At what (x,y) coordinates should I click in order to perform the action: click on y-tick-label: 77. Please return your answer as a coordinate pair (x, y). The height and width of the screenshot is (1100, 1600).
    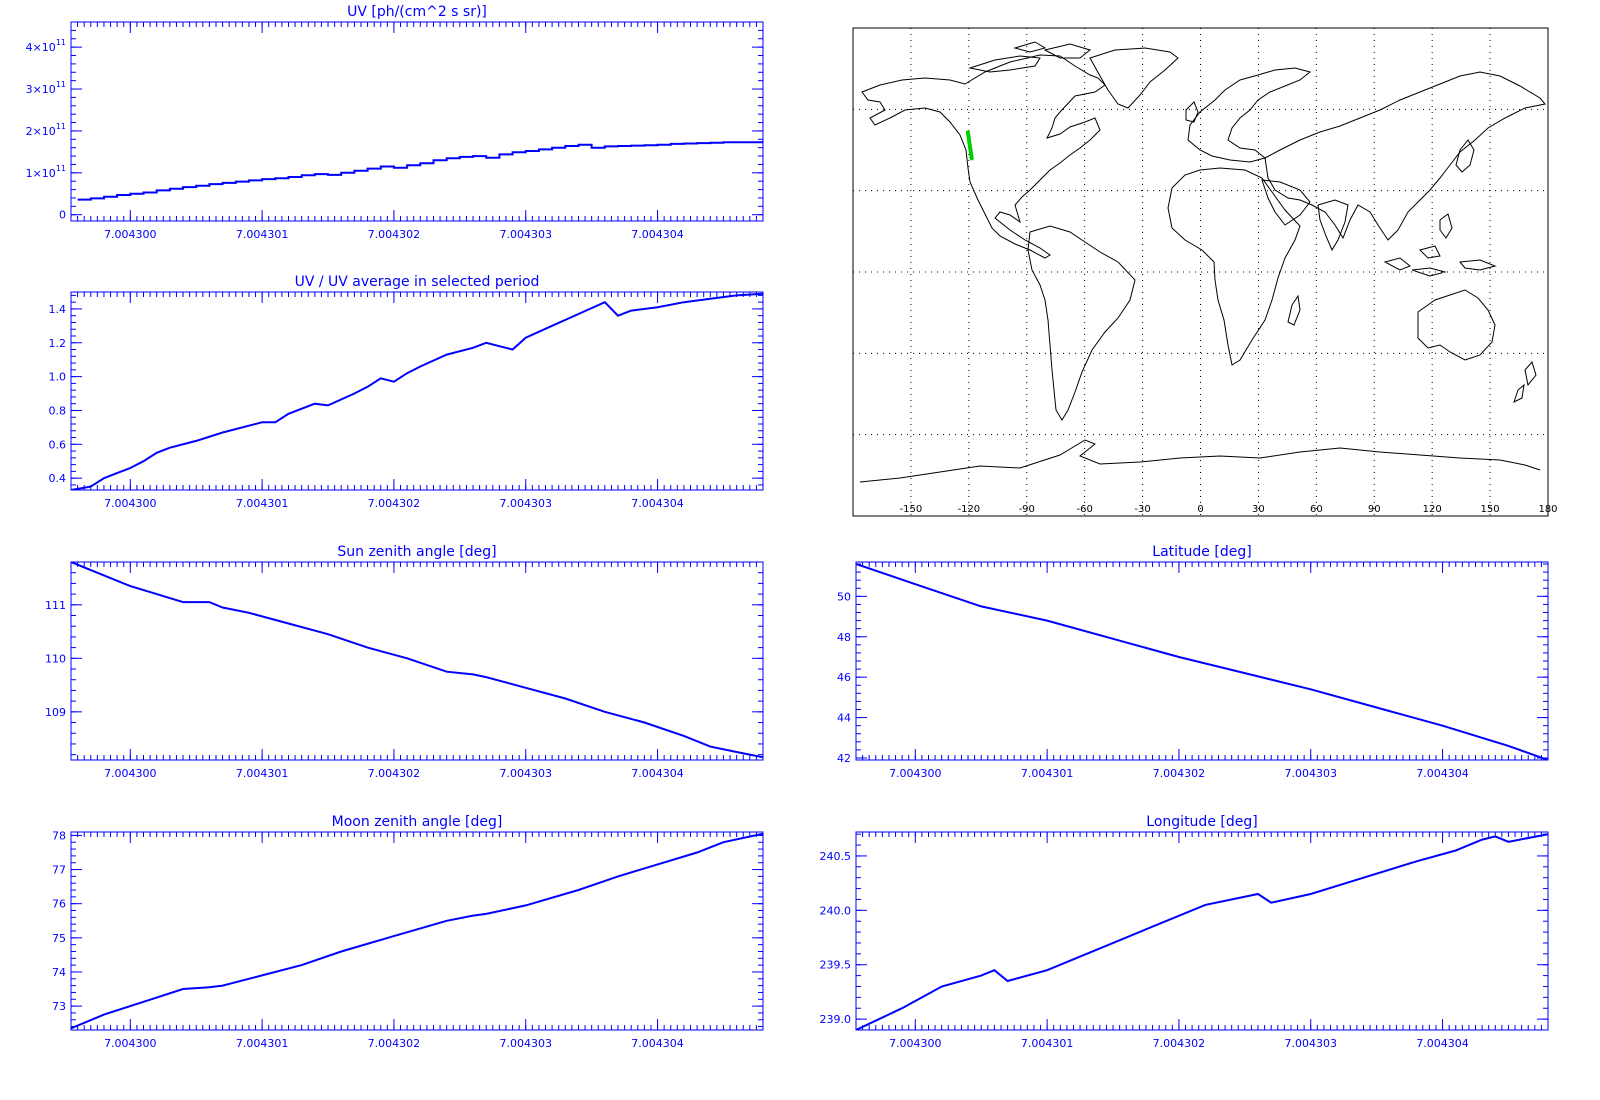
    Looking at the image, I should click on (59, 870).